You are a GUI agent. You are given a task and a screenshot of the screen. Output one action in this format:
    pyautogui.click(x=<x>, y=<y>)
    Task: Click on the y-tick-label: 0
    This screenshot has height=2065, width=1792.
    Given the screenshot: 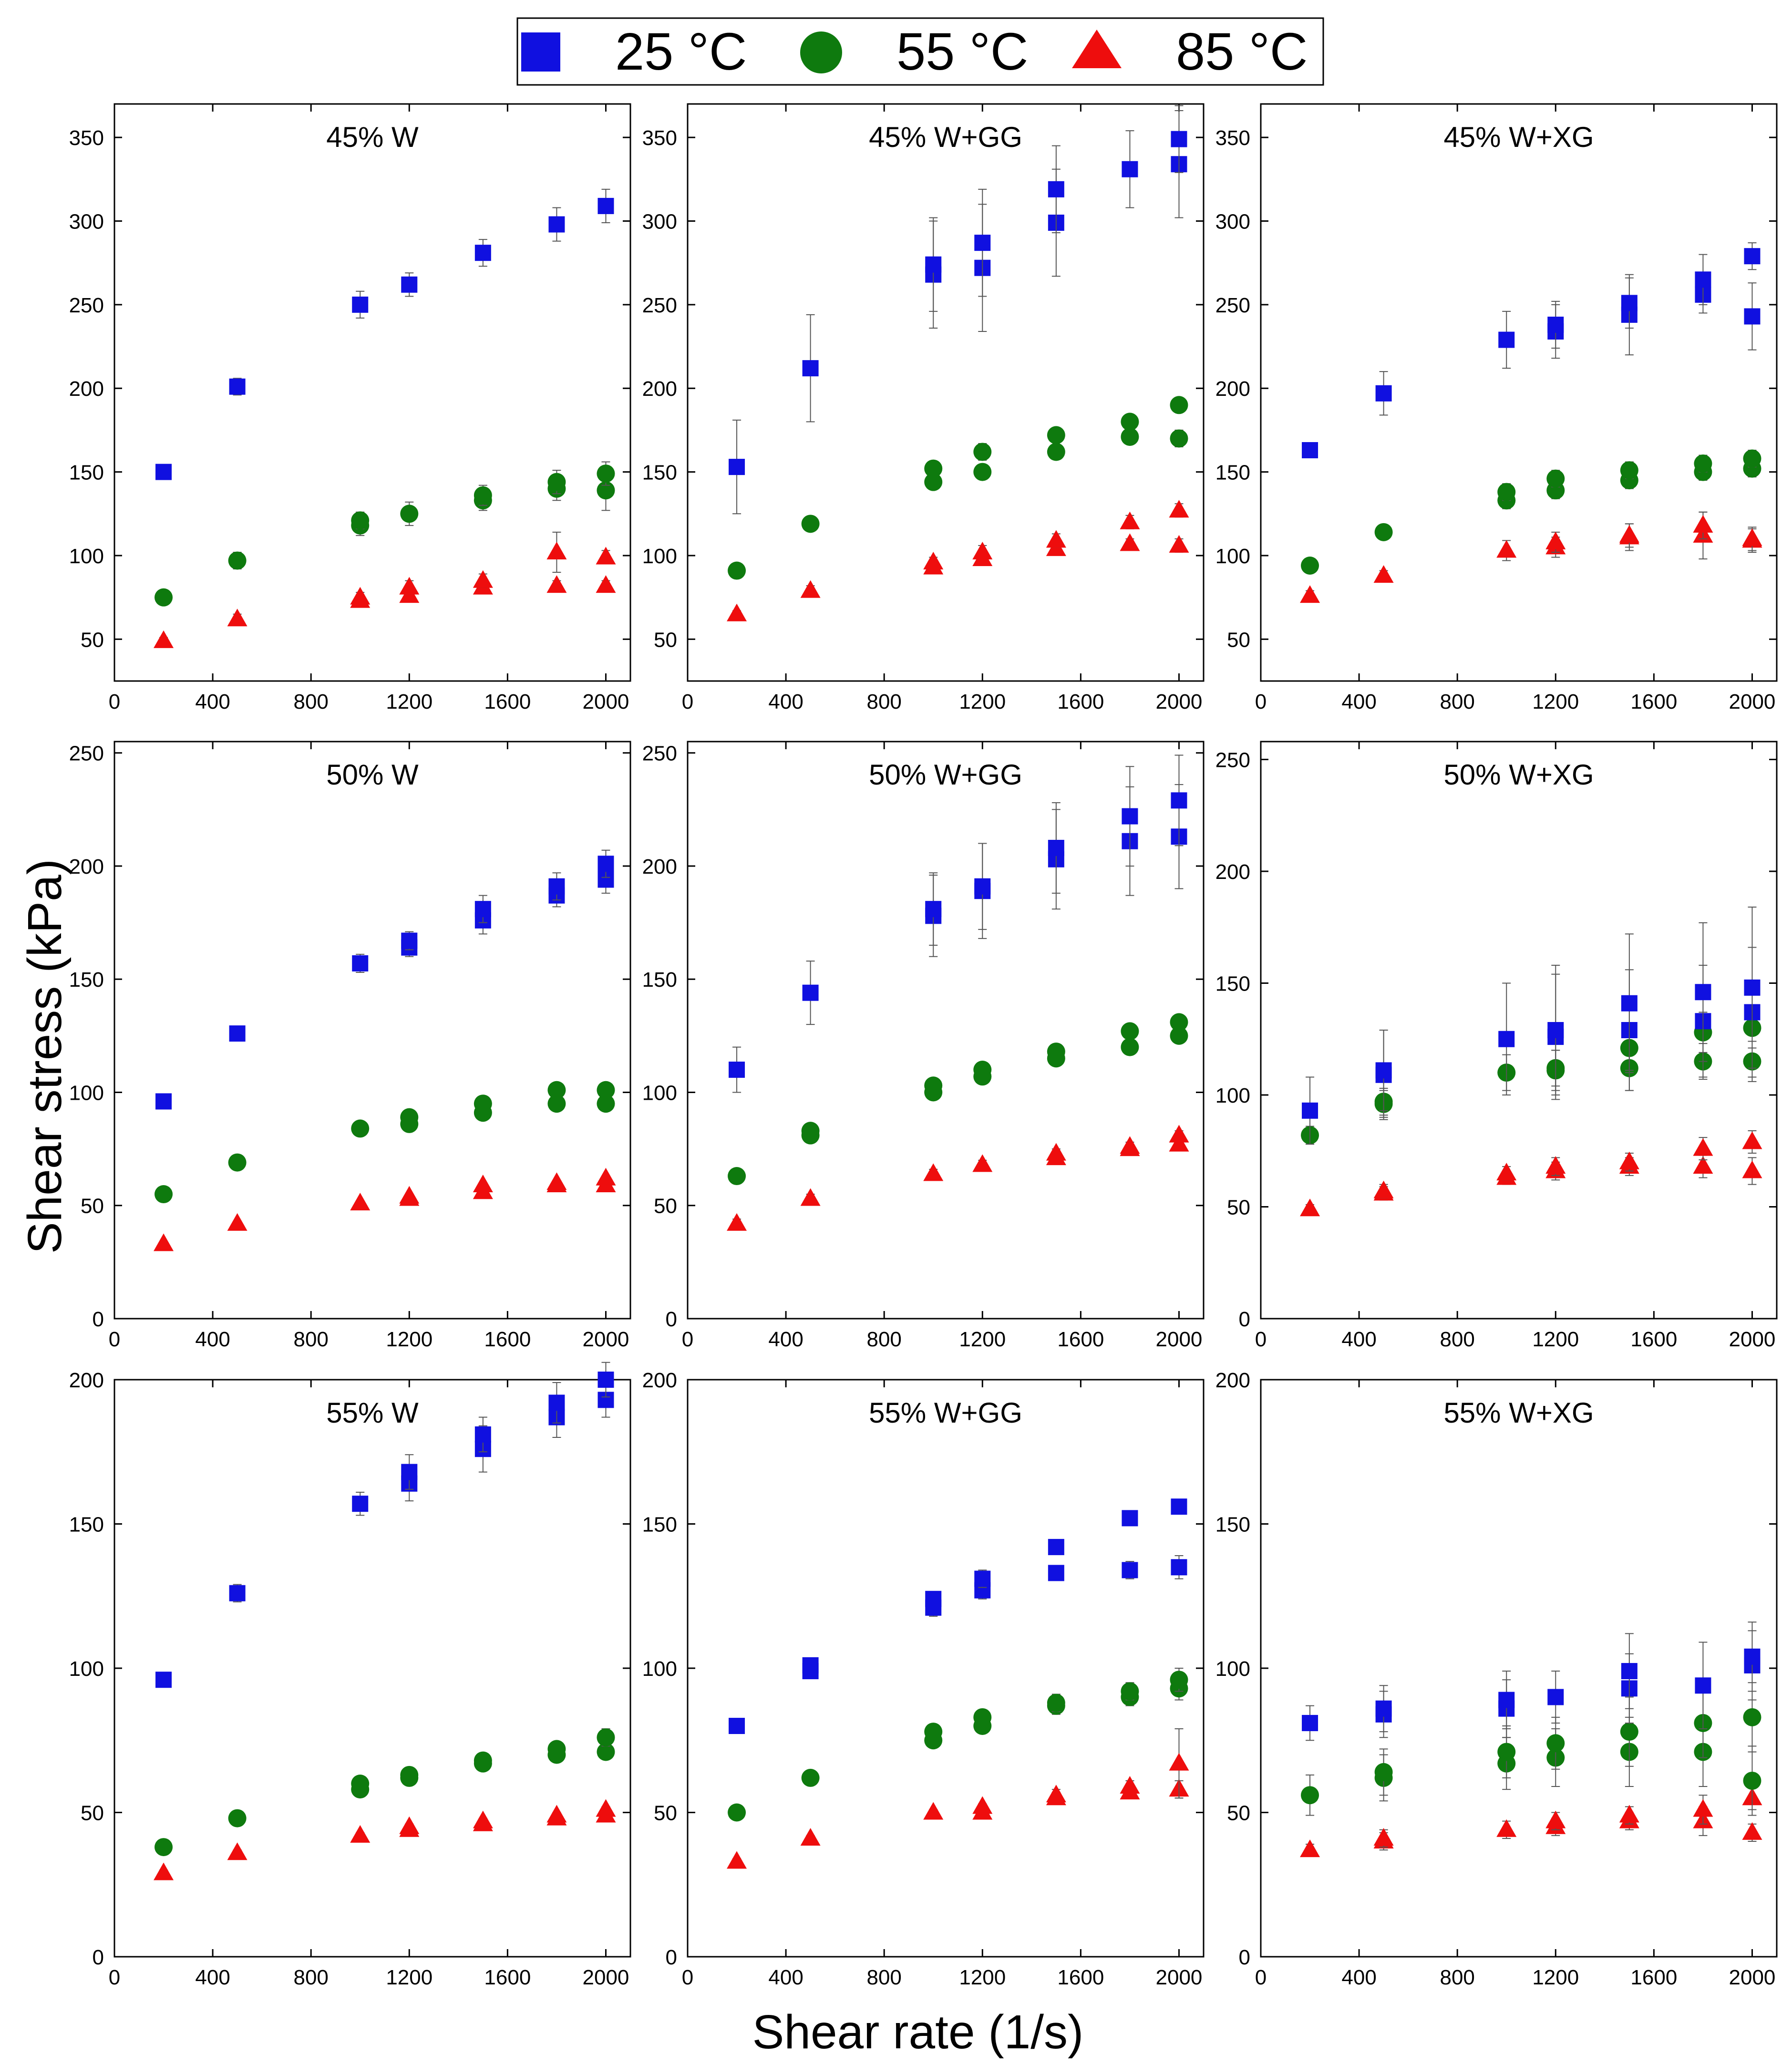 What is the action you would take?
    pyautogui.click(x=671, y=1319)
    